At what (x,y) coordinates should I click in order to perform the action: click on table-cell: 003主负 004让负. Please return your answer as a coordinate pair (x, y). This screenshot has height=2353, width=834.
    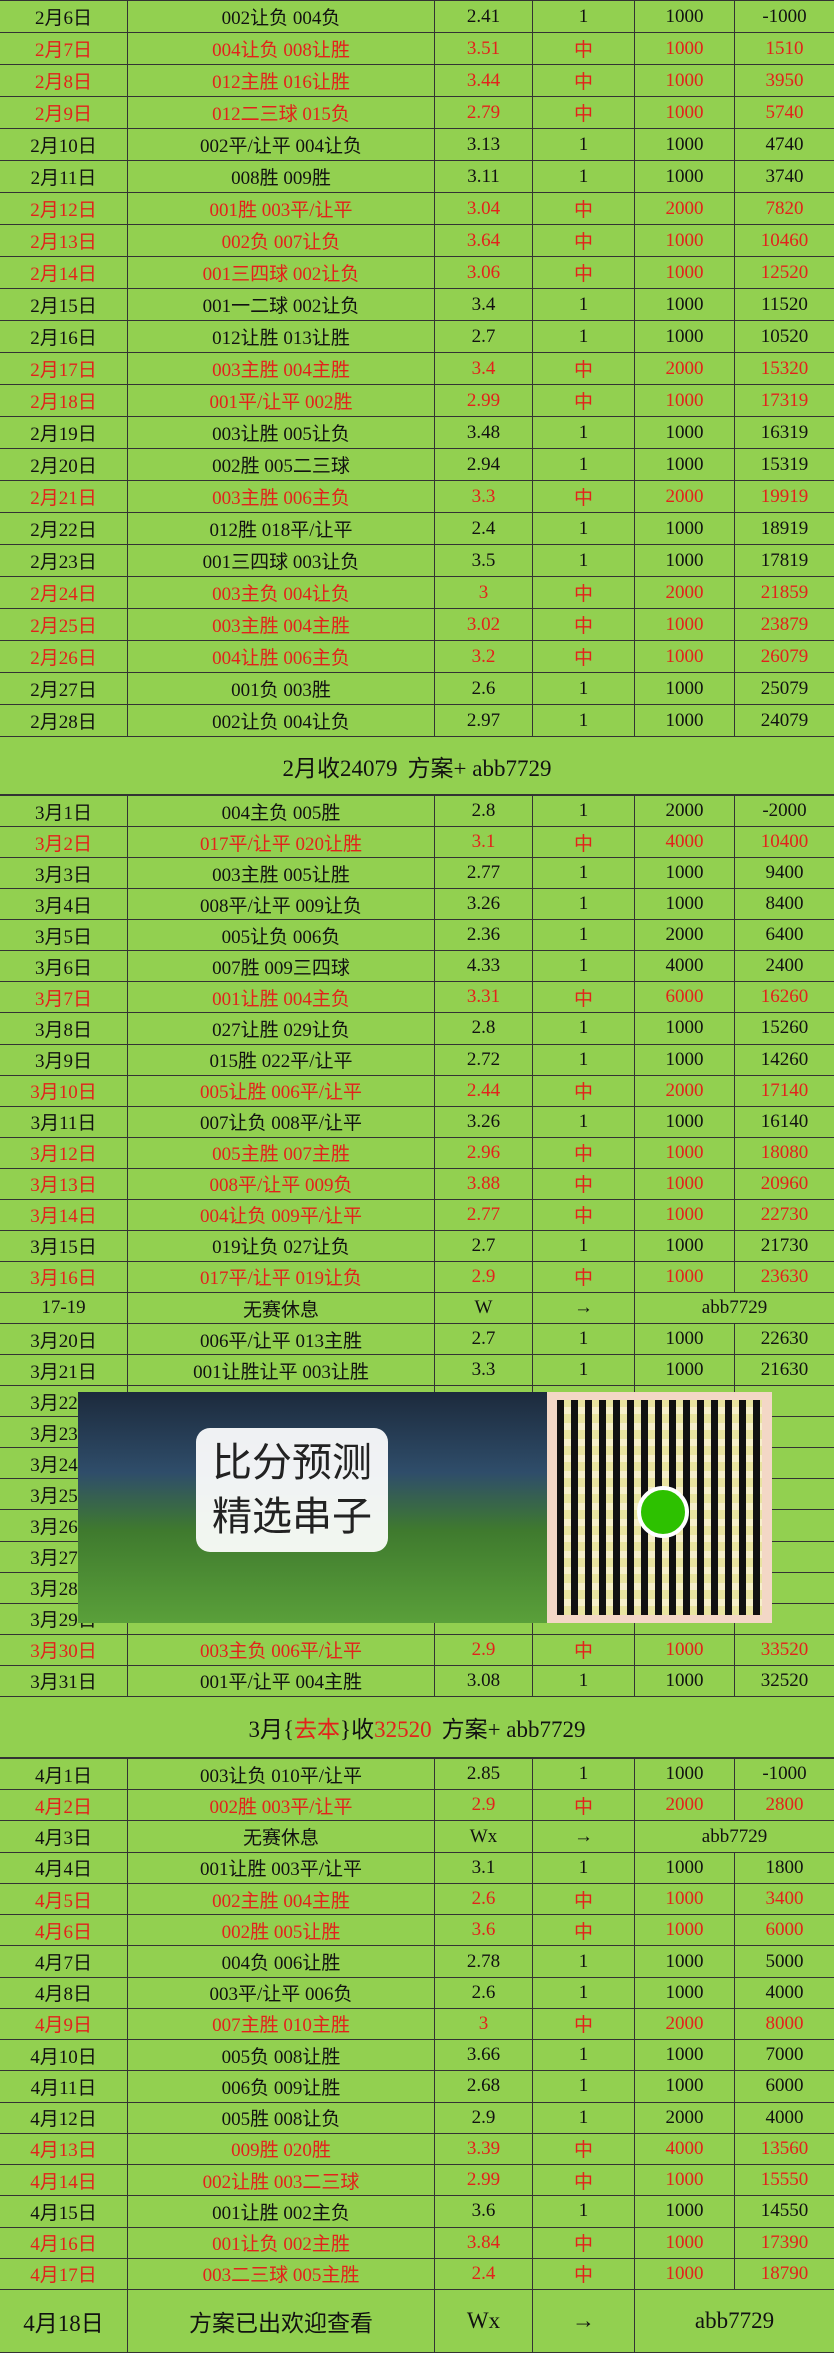
    Looking at the image, I should click on (281, 592).